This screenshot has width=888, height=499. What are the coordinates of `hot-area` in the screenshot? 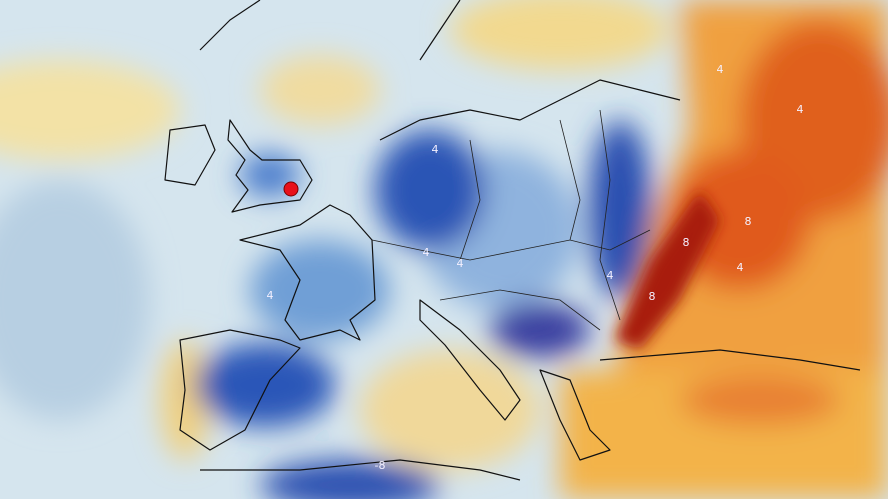 It's located at (740, 220).